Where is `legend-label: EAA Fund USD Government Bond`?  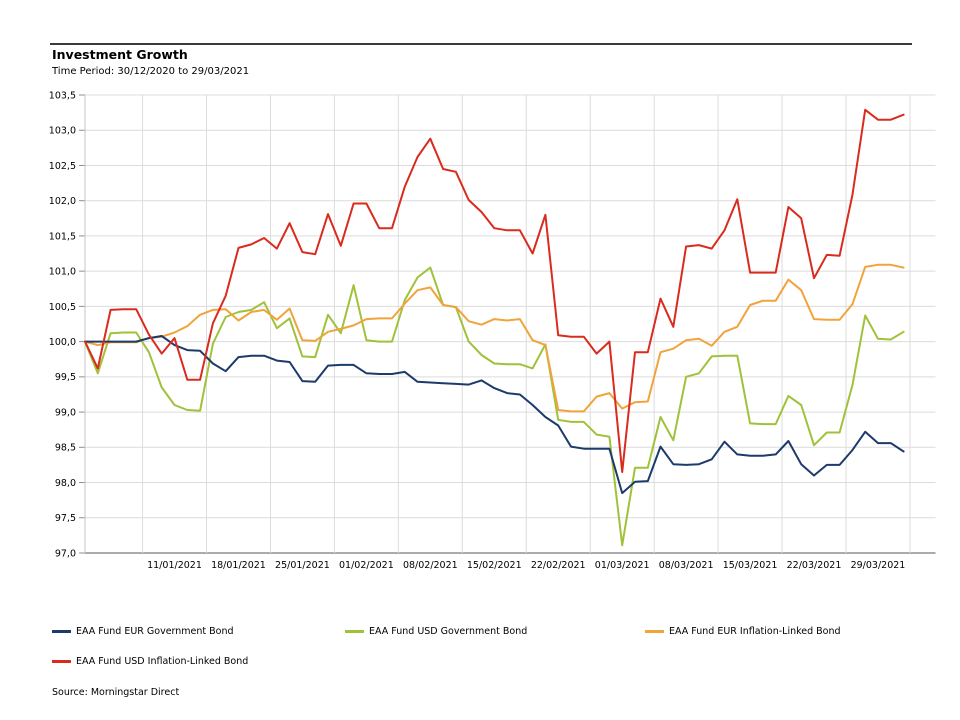 legend-label: EAA Fund USD Government Bond is located at coordinates (448, 631).